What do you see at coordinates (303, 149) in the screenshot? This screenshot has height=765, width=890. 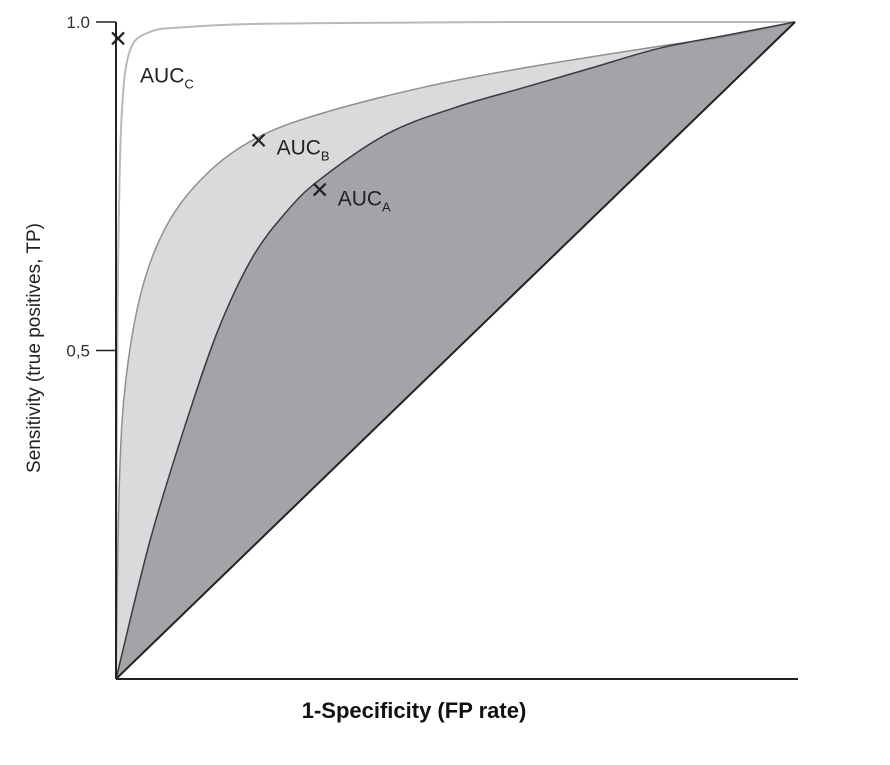 I see `point-label-b: AUCB` at bounding box center [303, 149].